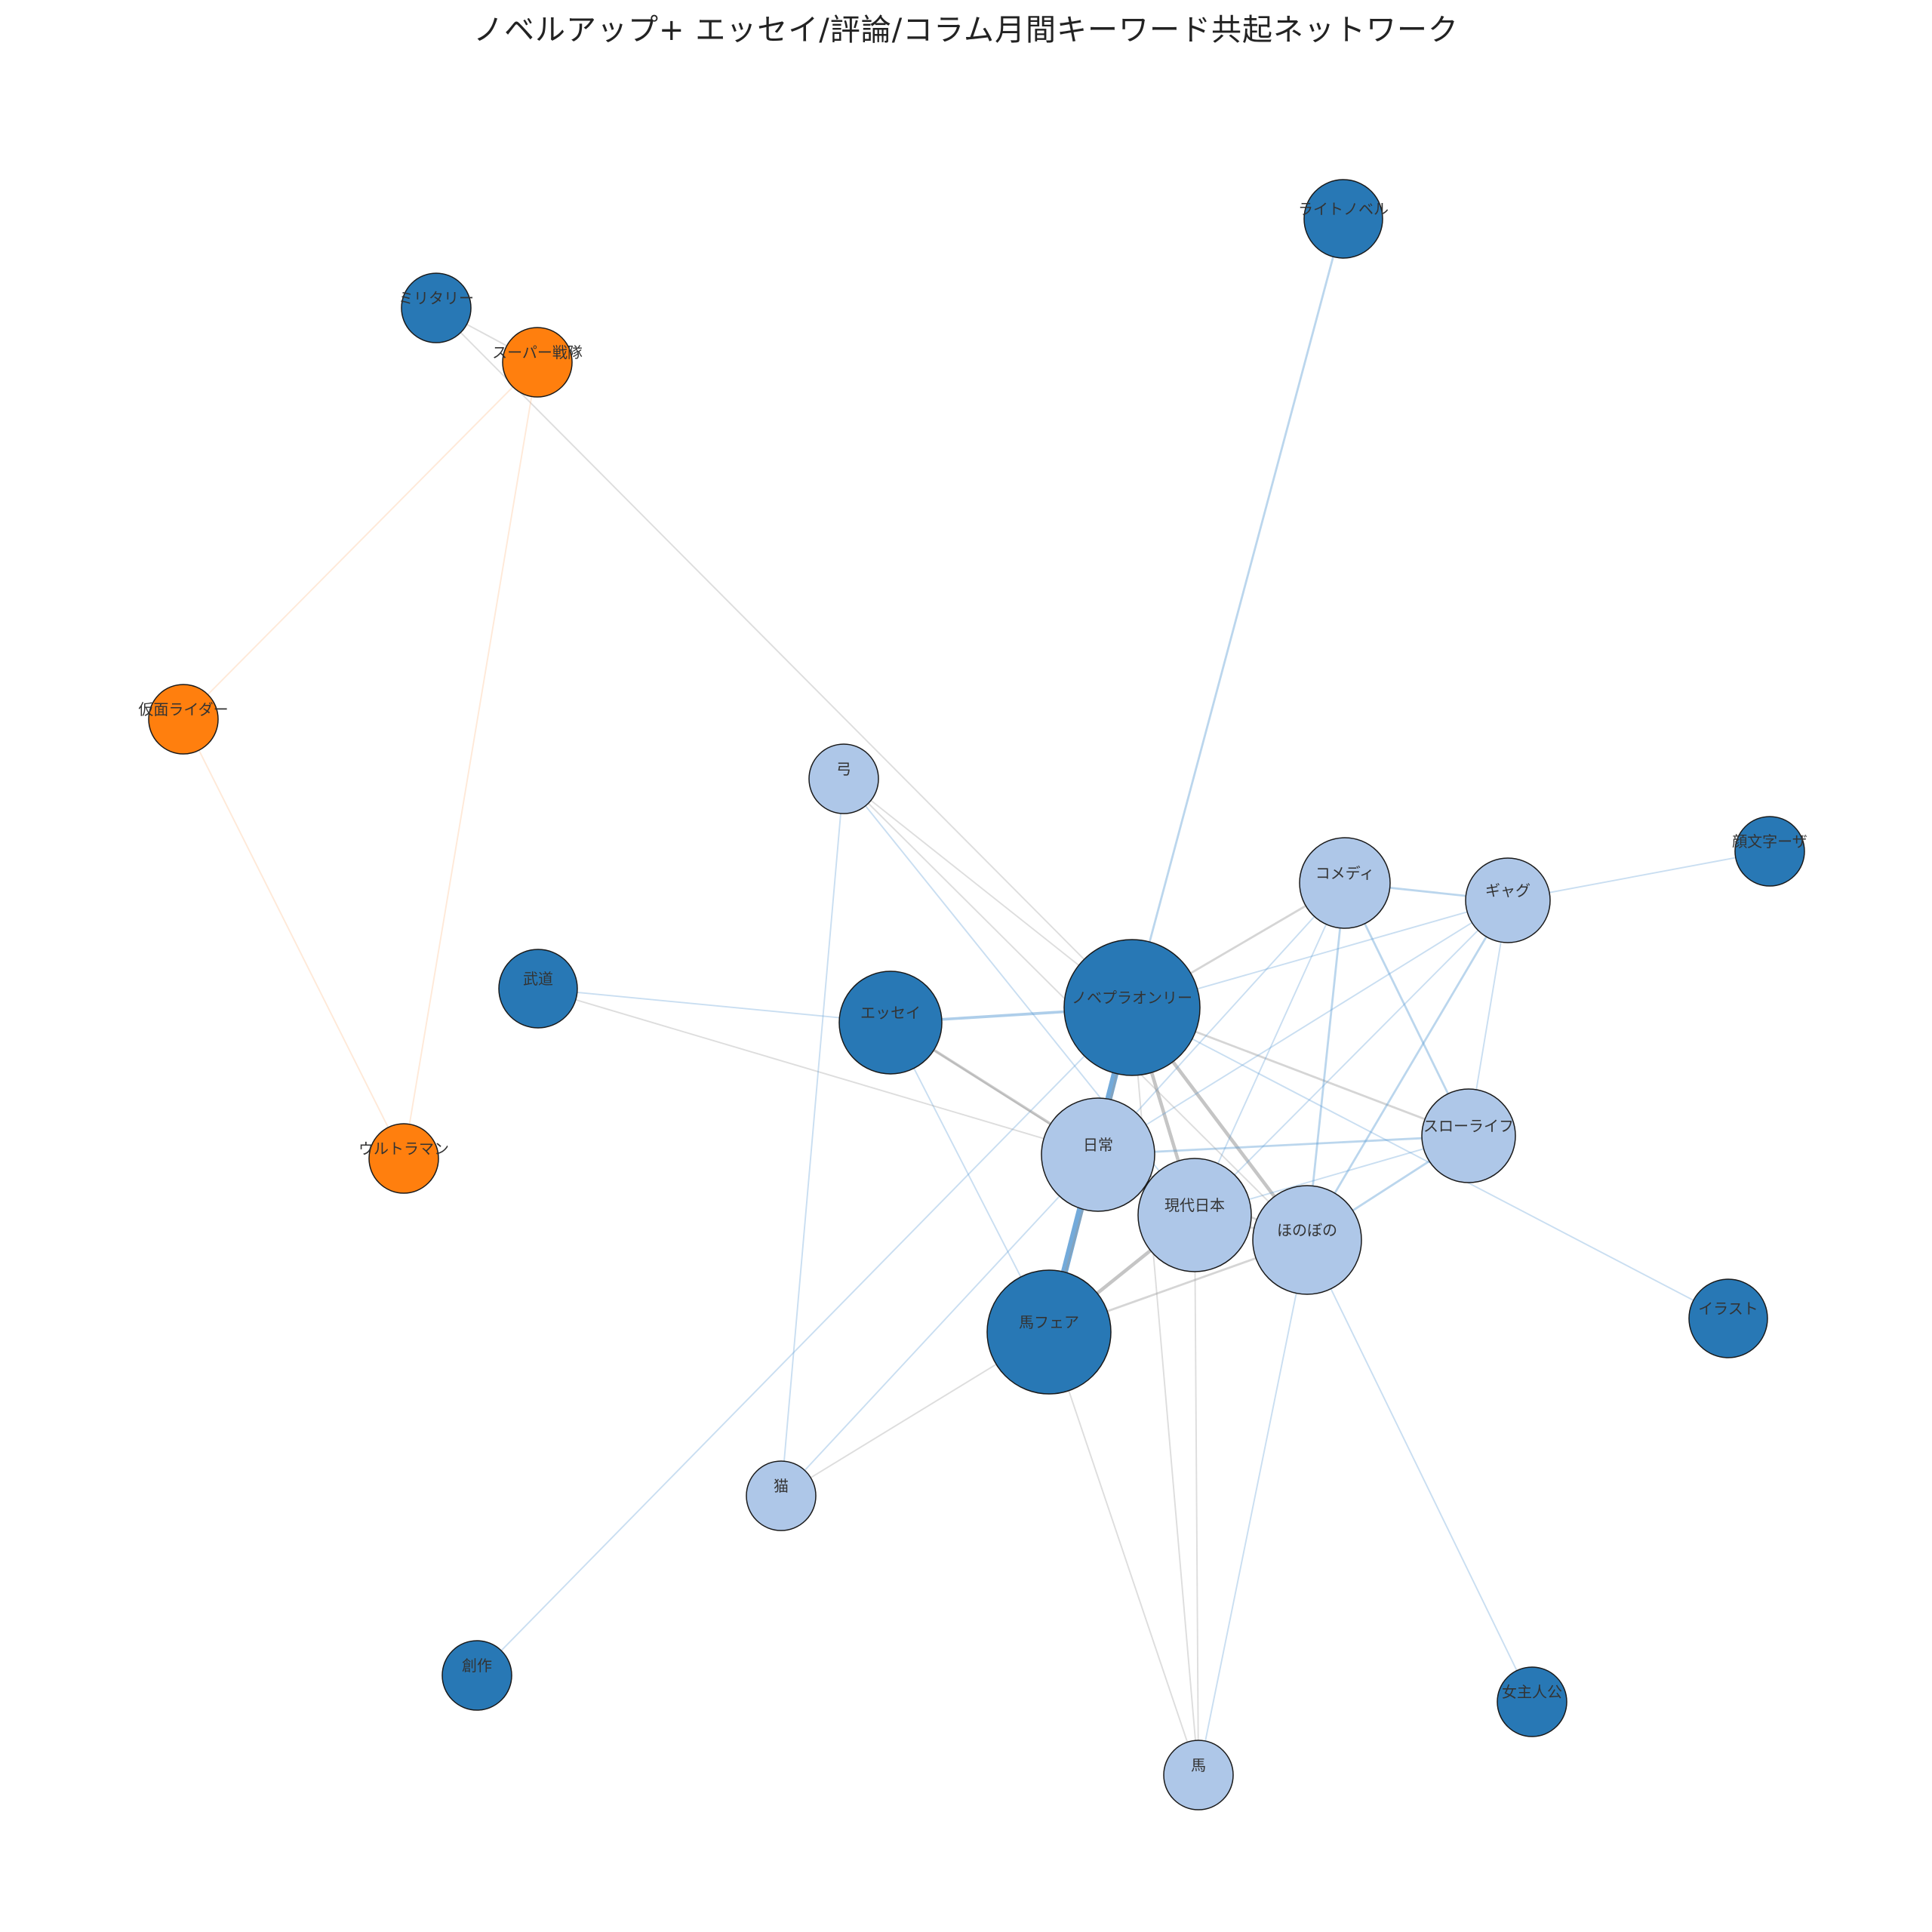 Image resolution: width=1932 pixels, height=1932 pixels. I want to click on node-circle-comedy, so click(1345, 883).